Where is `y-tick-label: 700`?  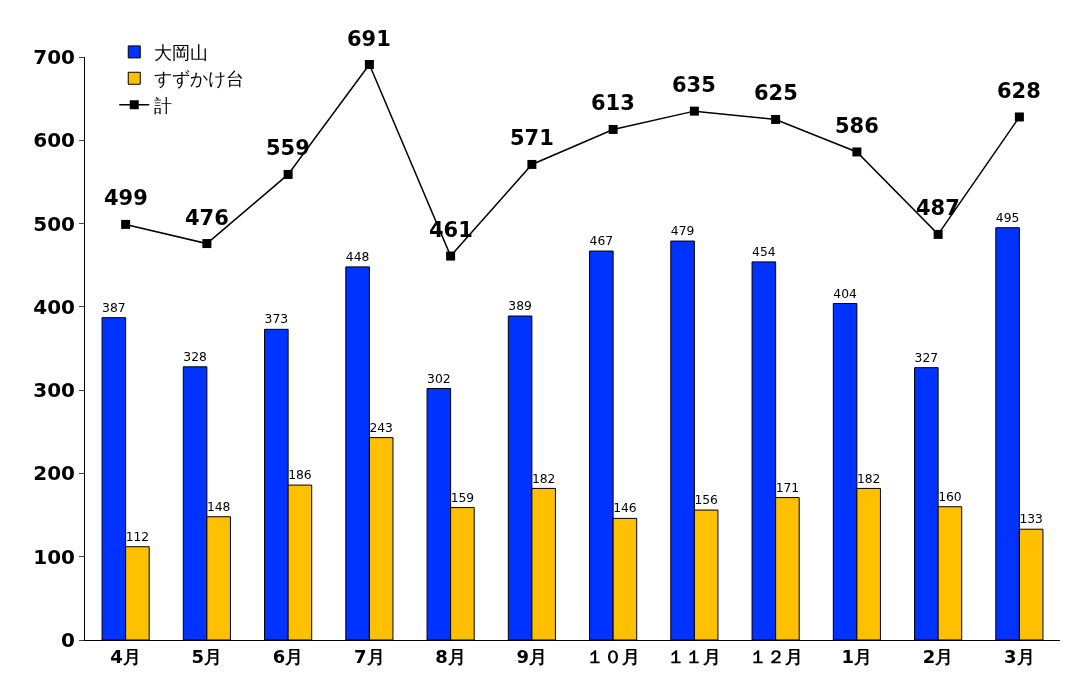
y-tick-label: 700 is located at coordinates (54, 57).